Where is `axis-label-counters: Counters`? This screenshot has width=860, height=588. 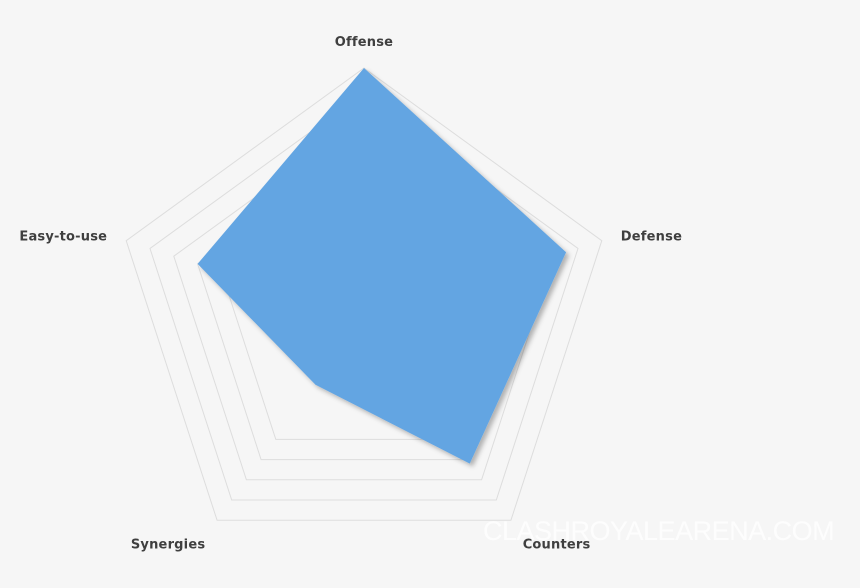 axis-label-counters: Counters is located at coordinates (557, 544).